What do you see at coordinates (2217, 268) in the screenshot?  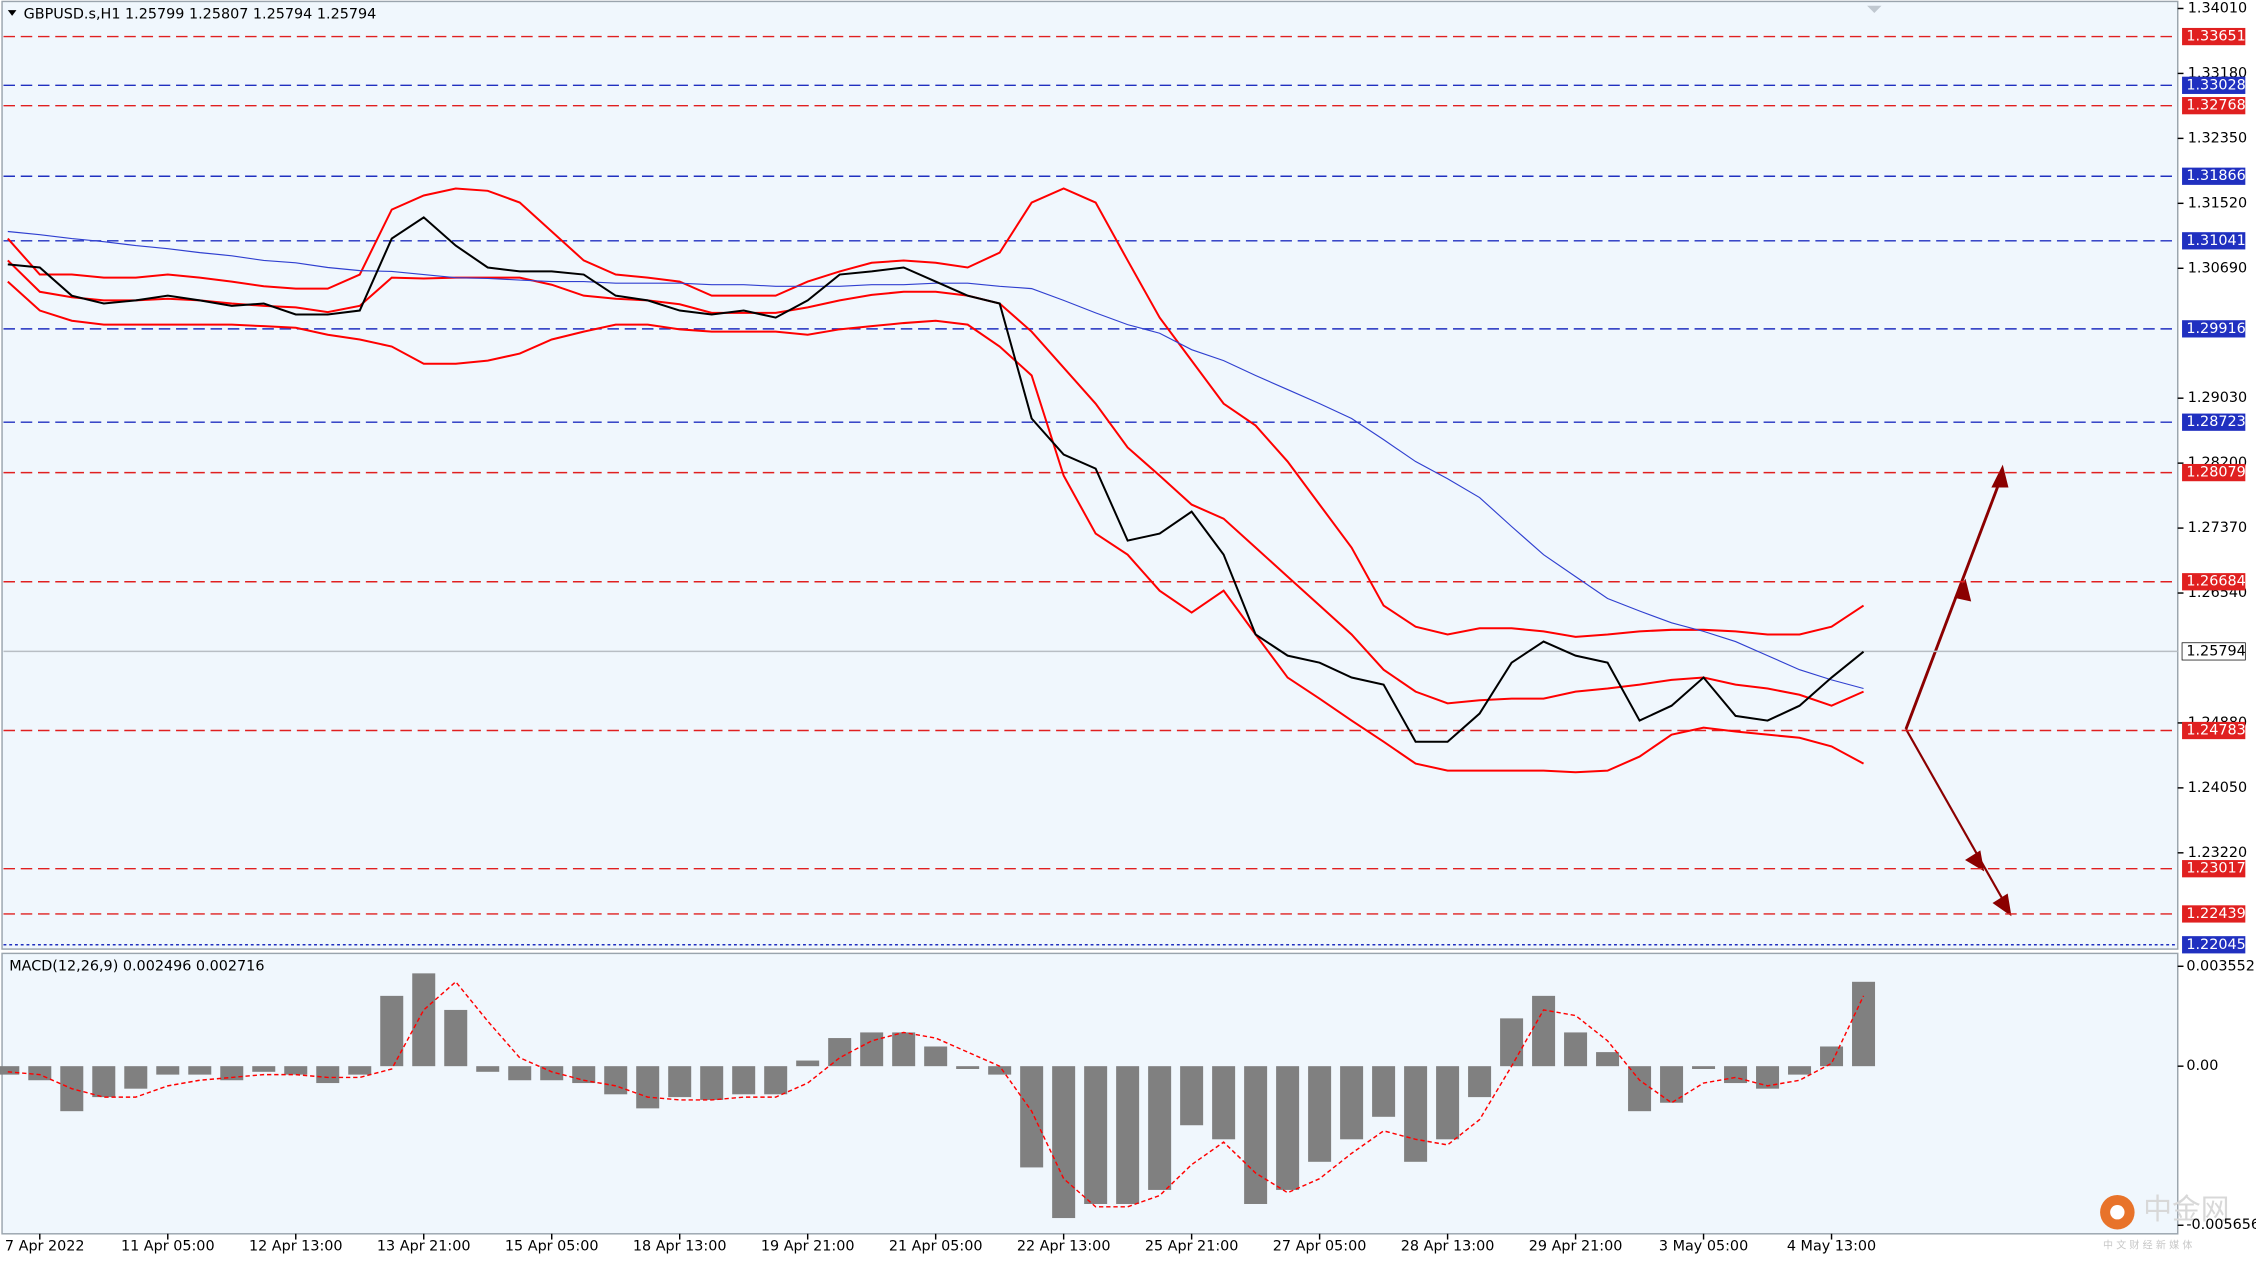 I see `y-tick-label: 1.30690` at bounding box center [2217, 268].